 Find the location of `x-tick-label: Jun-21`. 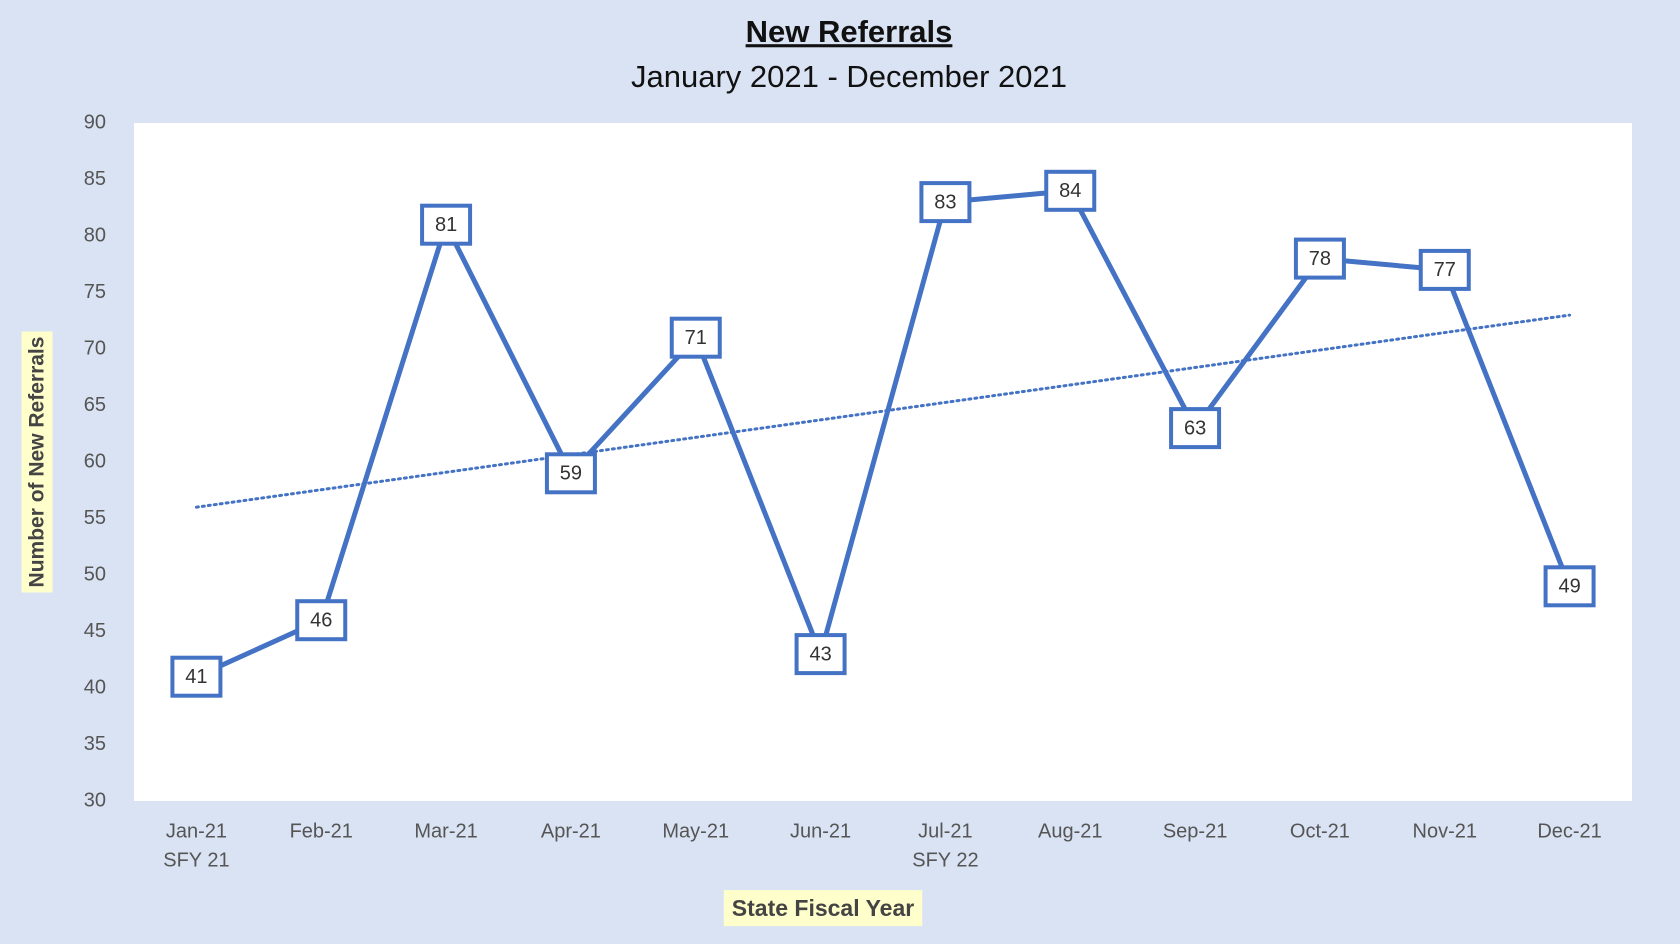

x-tick-label: Jun-21 is located at coordinates (820, 831).